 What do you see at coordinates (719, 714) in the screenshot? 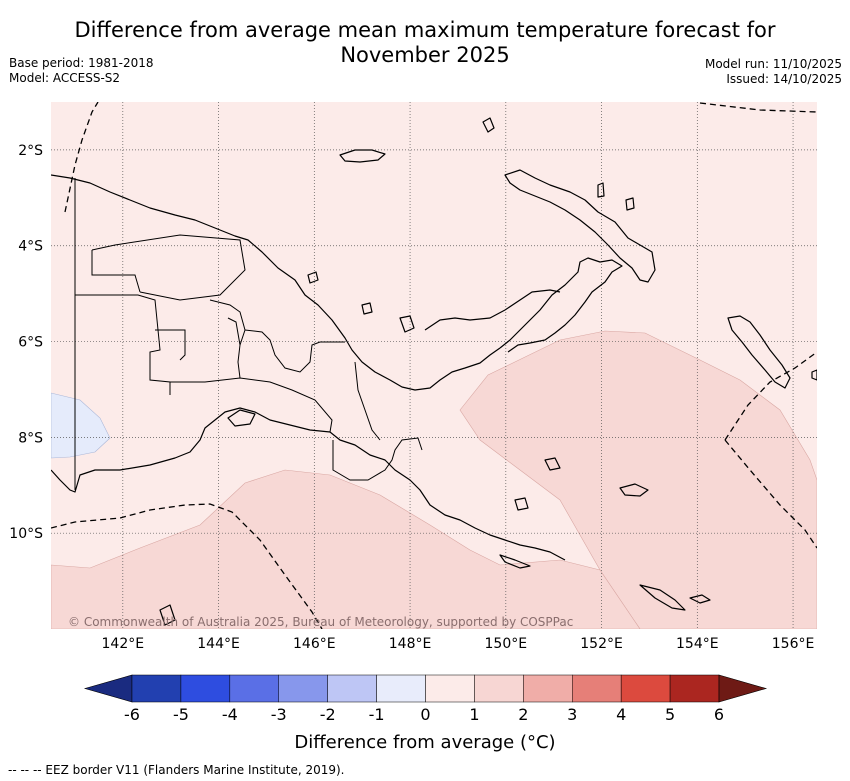
I see `colorbar-label: 6` at bounding box center [719, 714].